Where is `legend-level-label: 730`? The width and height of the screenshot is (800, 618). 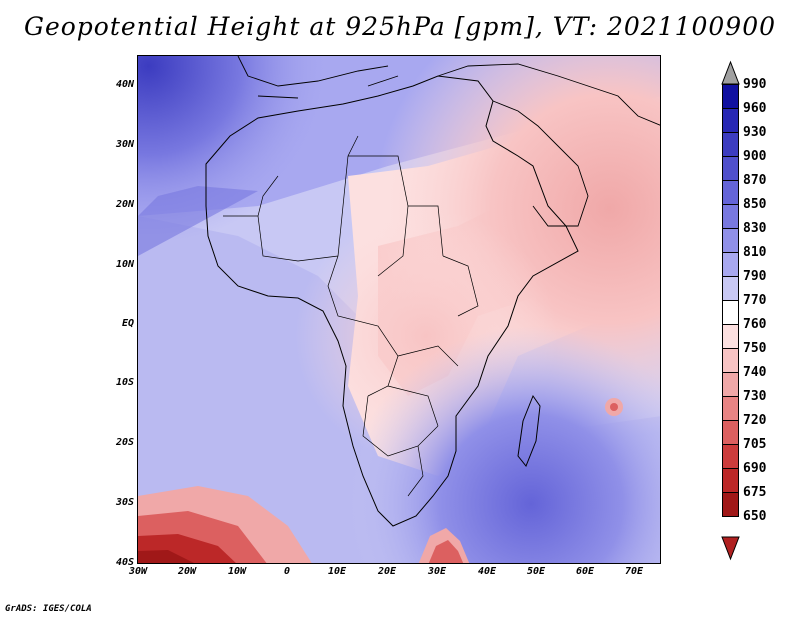 legend-level-label: 730 is located at coordinates (755, 396).